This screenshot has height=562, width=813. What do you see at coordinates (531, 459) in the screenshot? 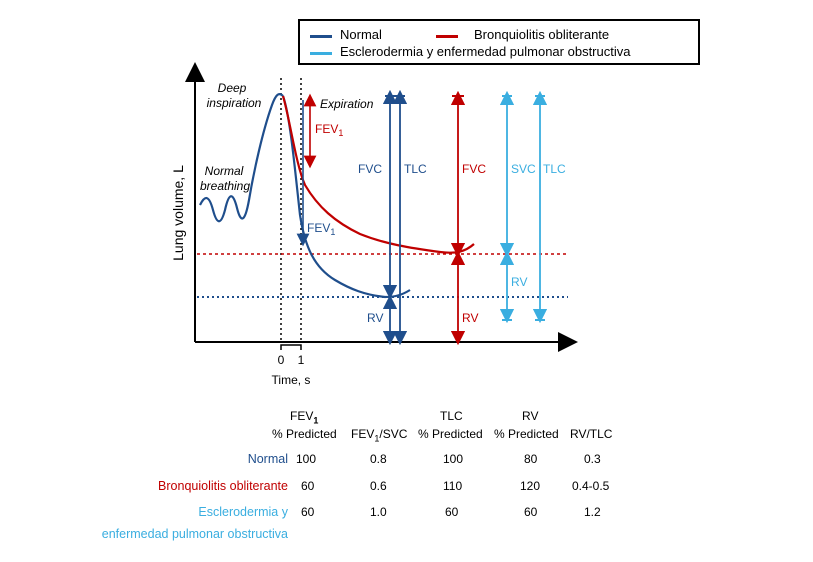
I see `cell-normal-rv: 80` at bounding box center [531, 459].